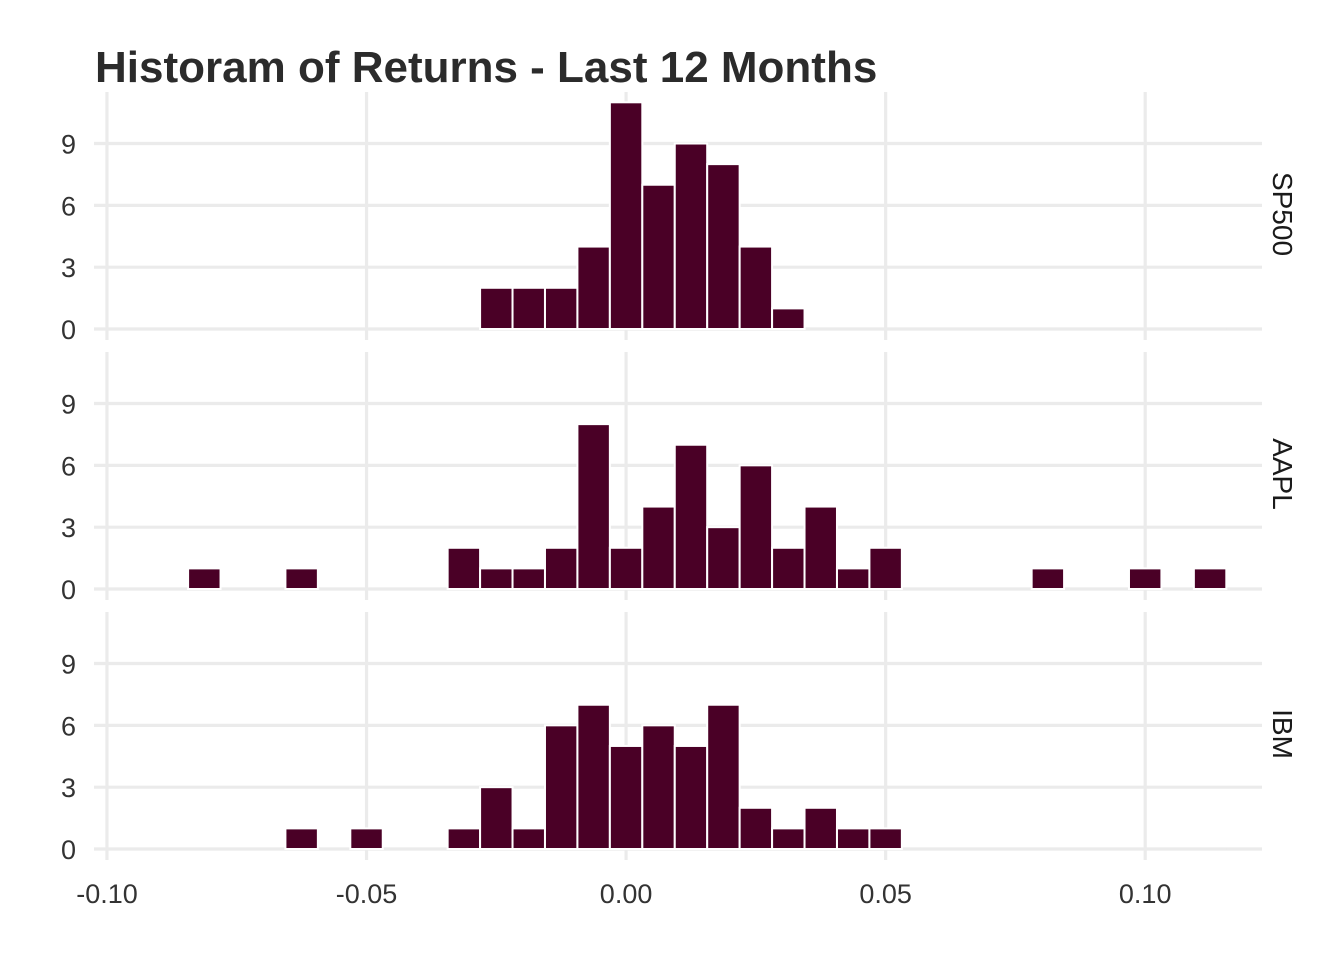 The width and height of the screenshot is (1344, 960). What do you see at coordinates (107, 894) in the screenshot?
I see `x-tick-label: -0.10` at bounding box center [107, 894].